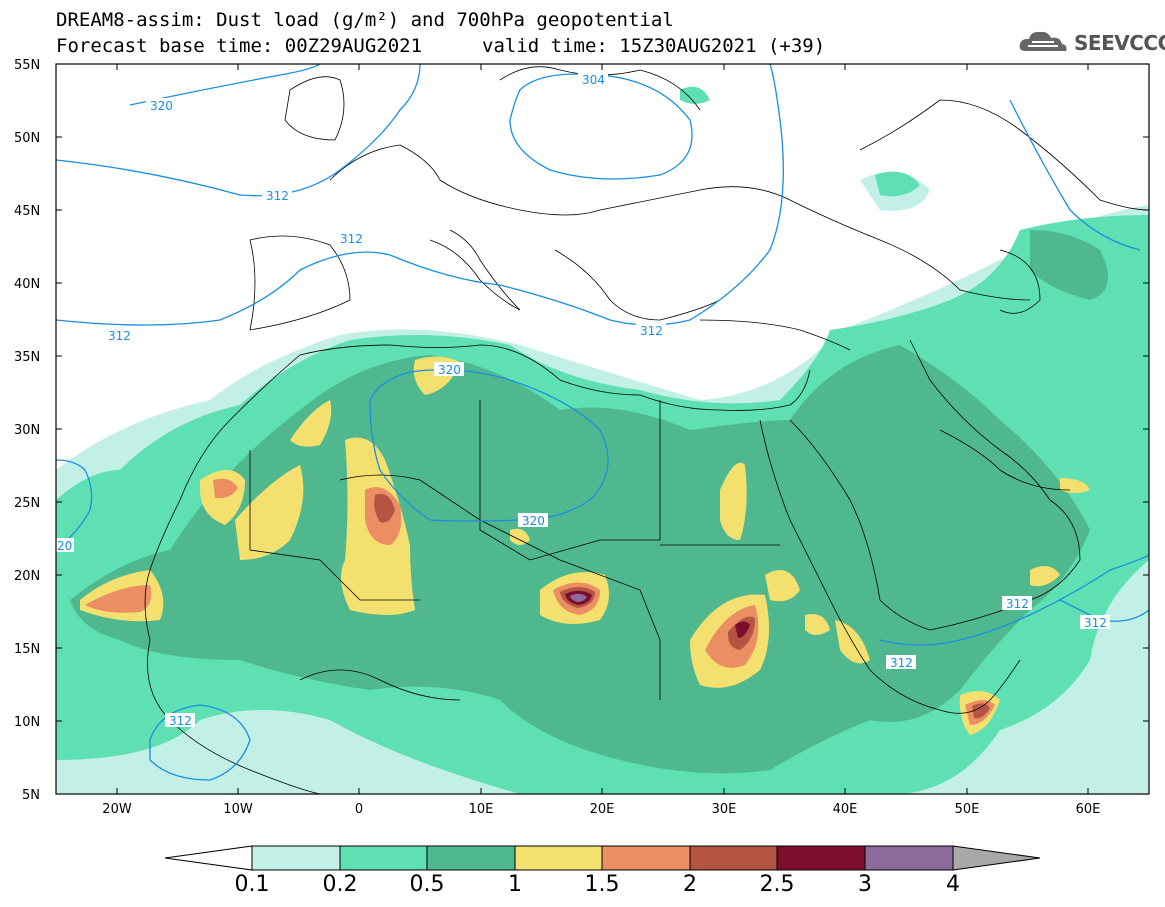  Describe the element at coordinates (1043, 41) in the screenshot. I see `cloud-icon` at that location.